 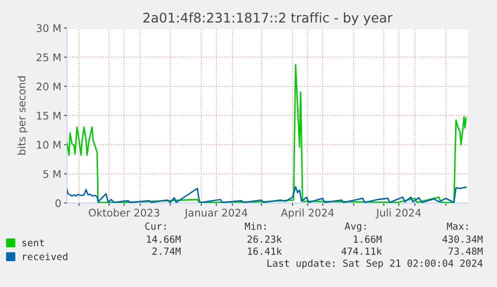 What do you see at coordinates (368, 239) in the screenshot?
I see `text: 1.66M` at bounding box center [368, 239].